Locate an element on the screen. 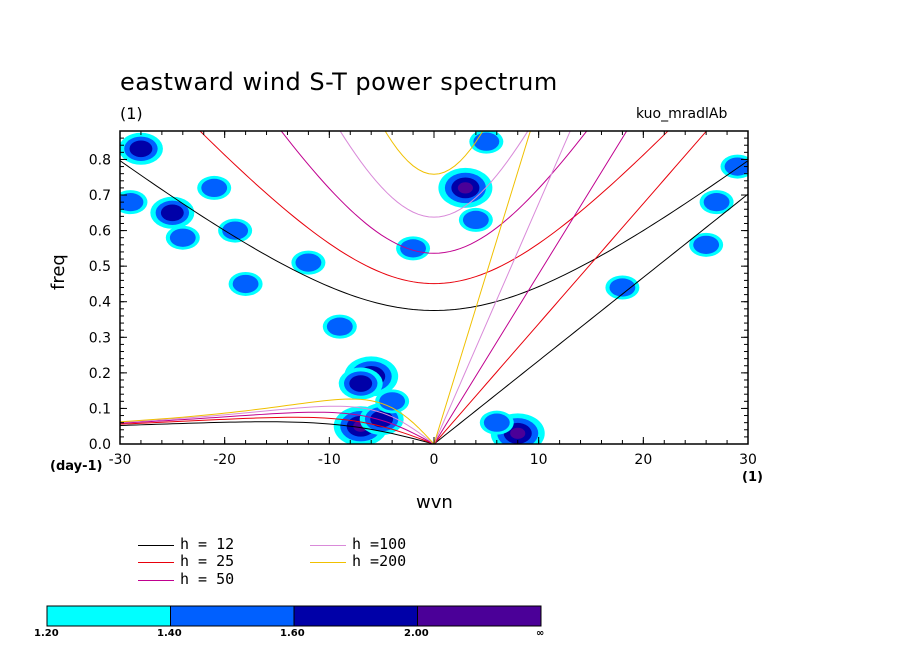 This screenshot has height=654, width=904. y-tick-label: 0.1 is located at coordinates (100, 409).